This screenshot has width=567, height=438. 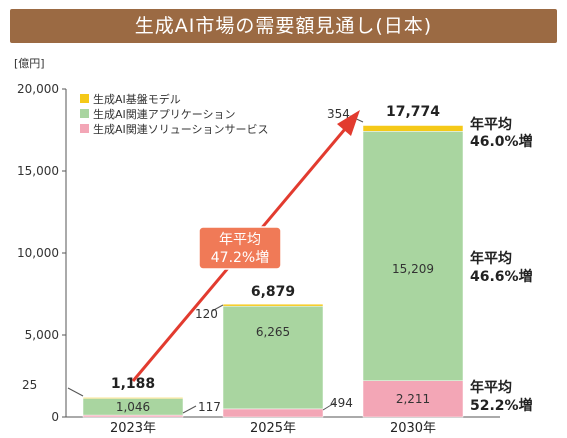 What do you see at coordinates (206, 314) in the screenshot?
I see `data-label-foundation: 120` at bounding box center [206, 314].